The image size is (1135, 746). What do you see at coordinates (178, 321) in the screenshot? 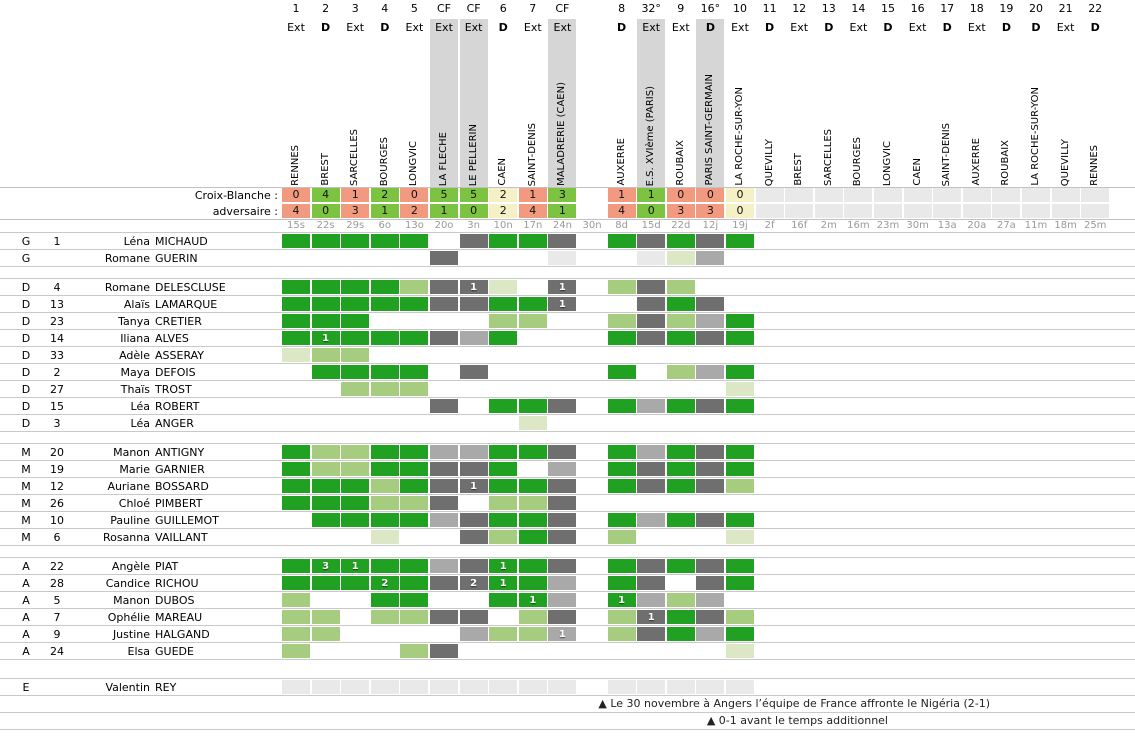
I see `player-last-name: CRETIER` at bounding box center [178, 321].